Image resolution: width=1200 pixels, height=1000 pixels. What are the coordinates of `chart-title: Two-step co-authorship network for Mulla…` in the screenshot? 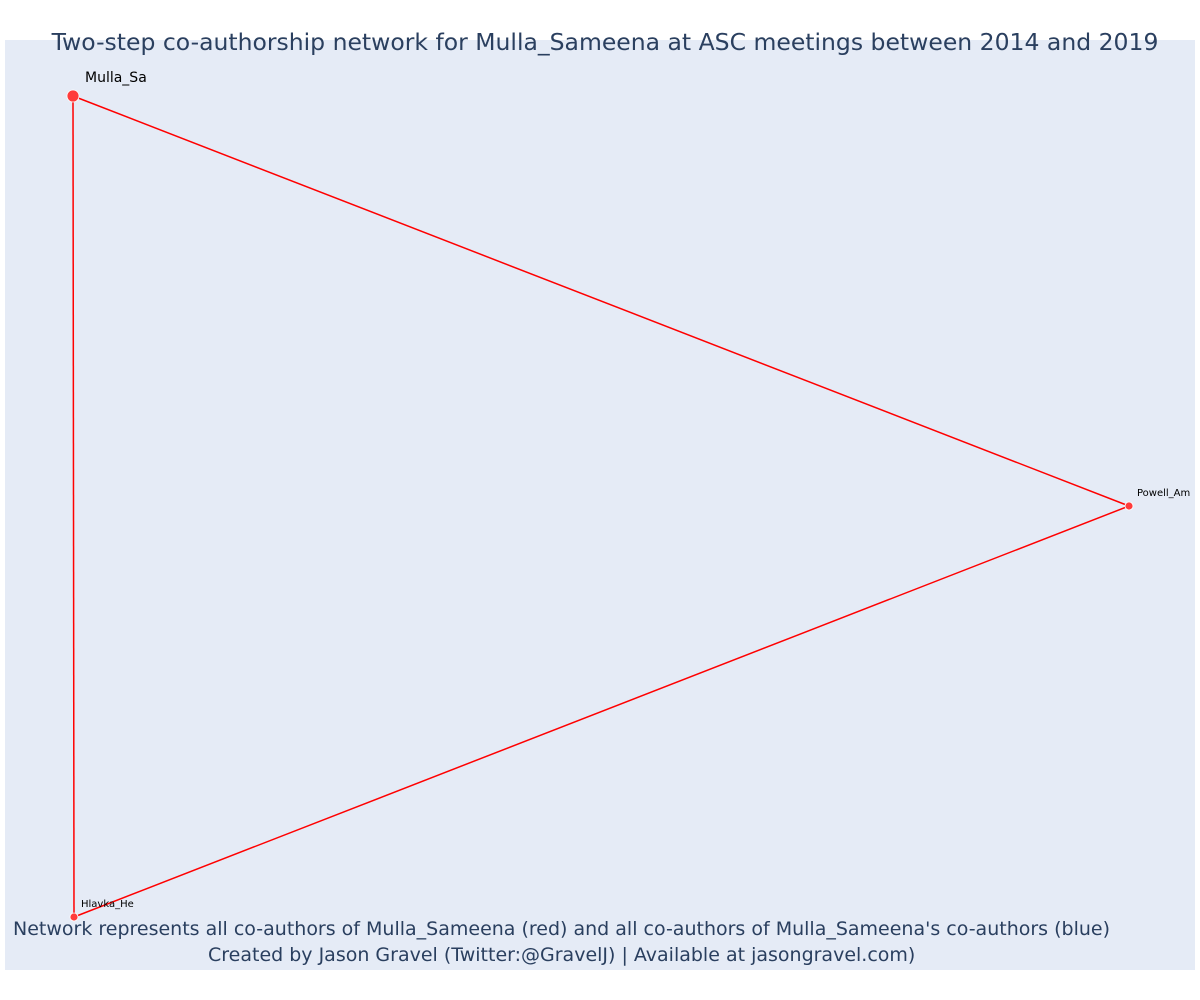 It's located at (605, 42).